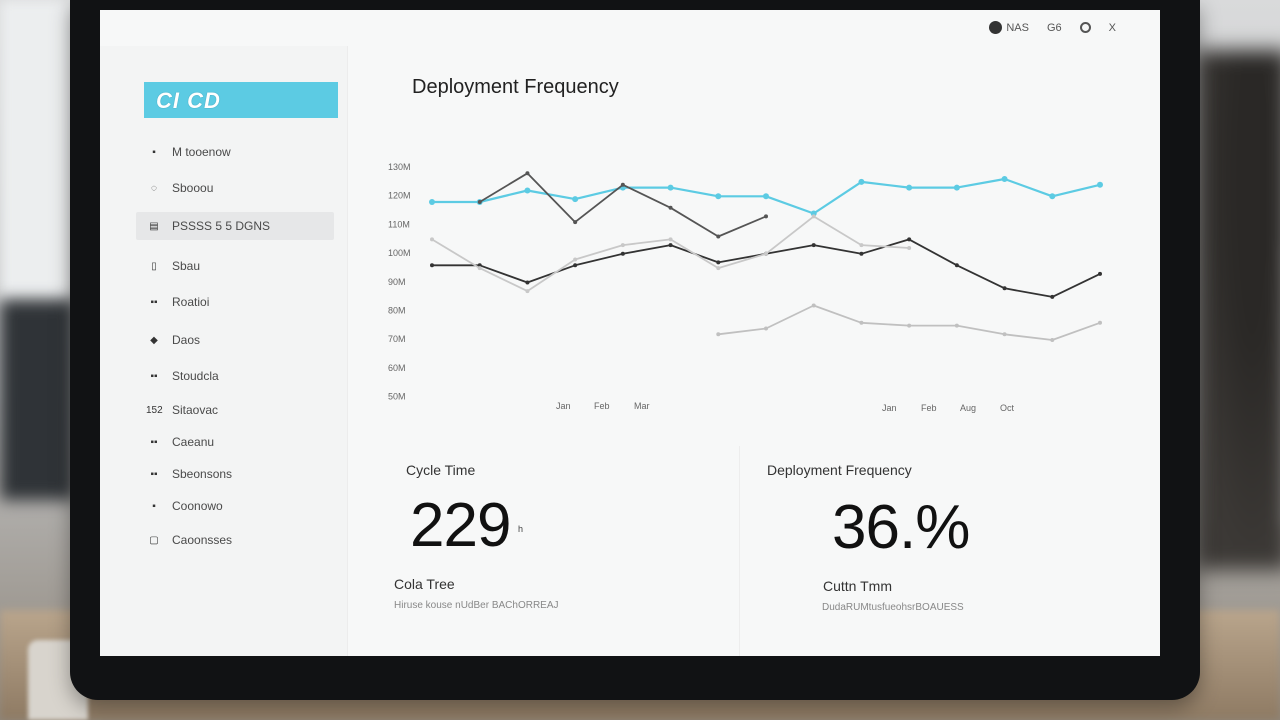  Describe the element at coordinates (154, 340) in the screenshot. I see `pin-icon: ◆` at that location.